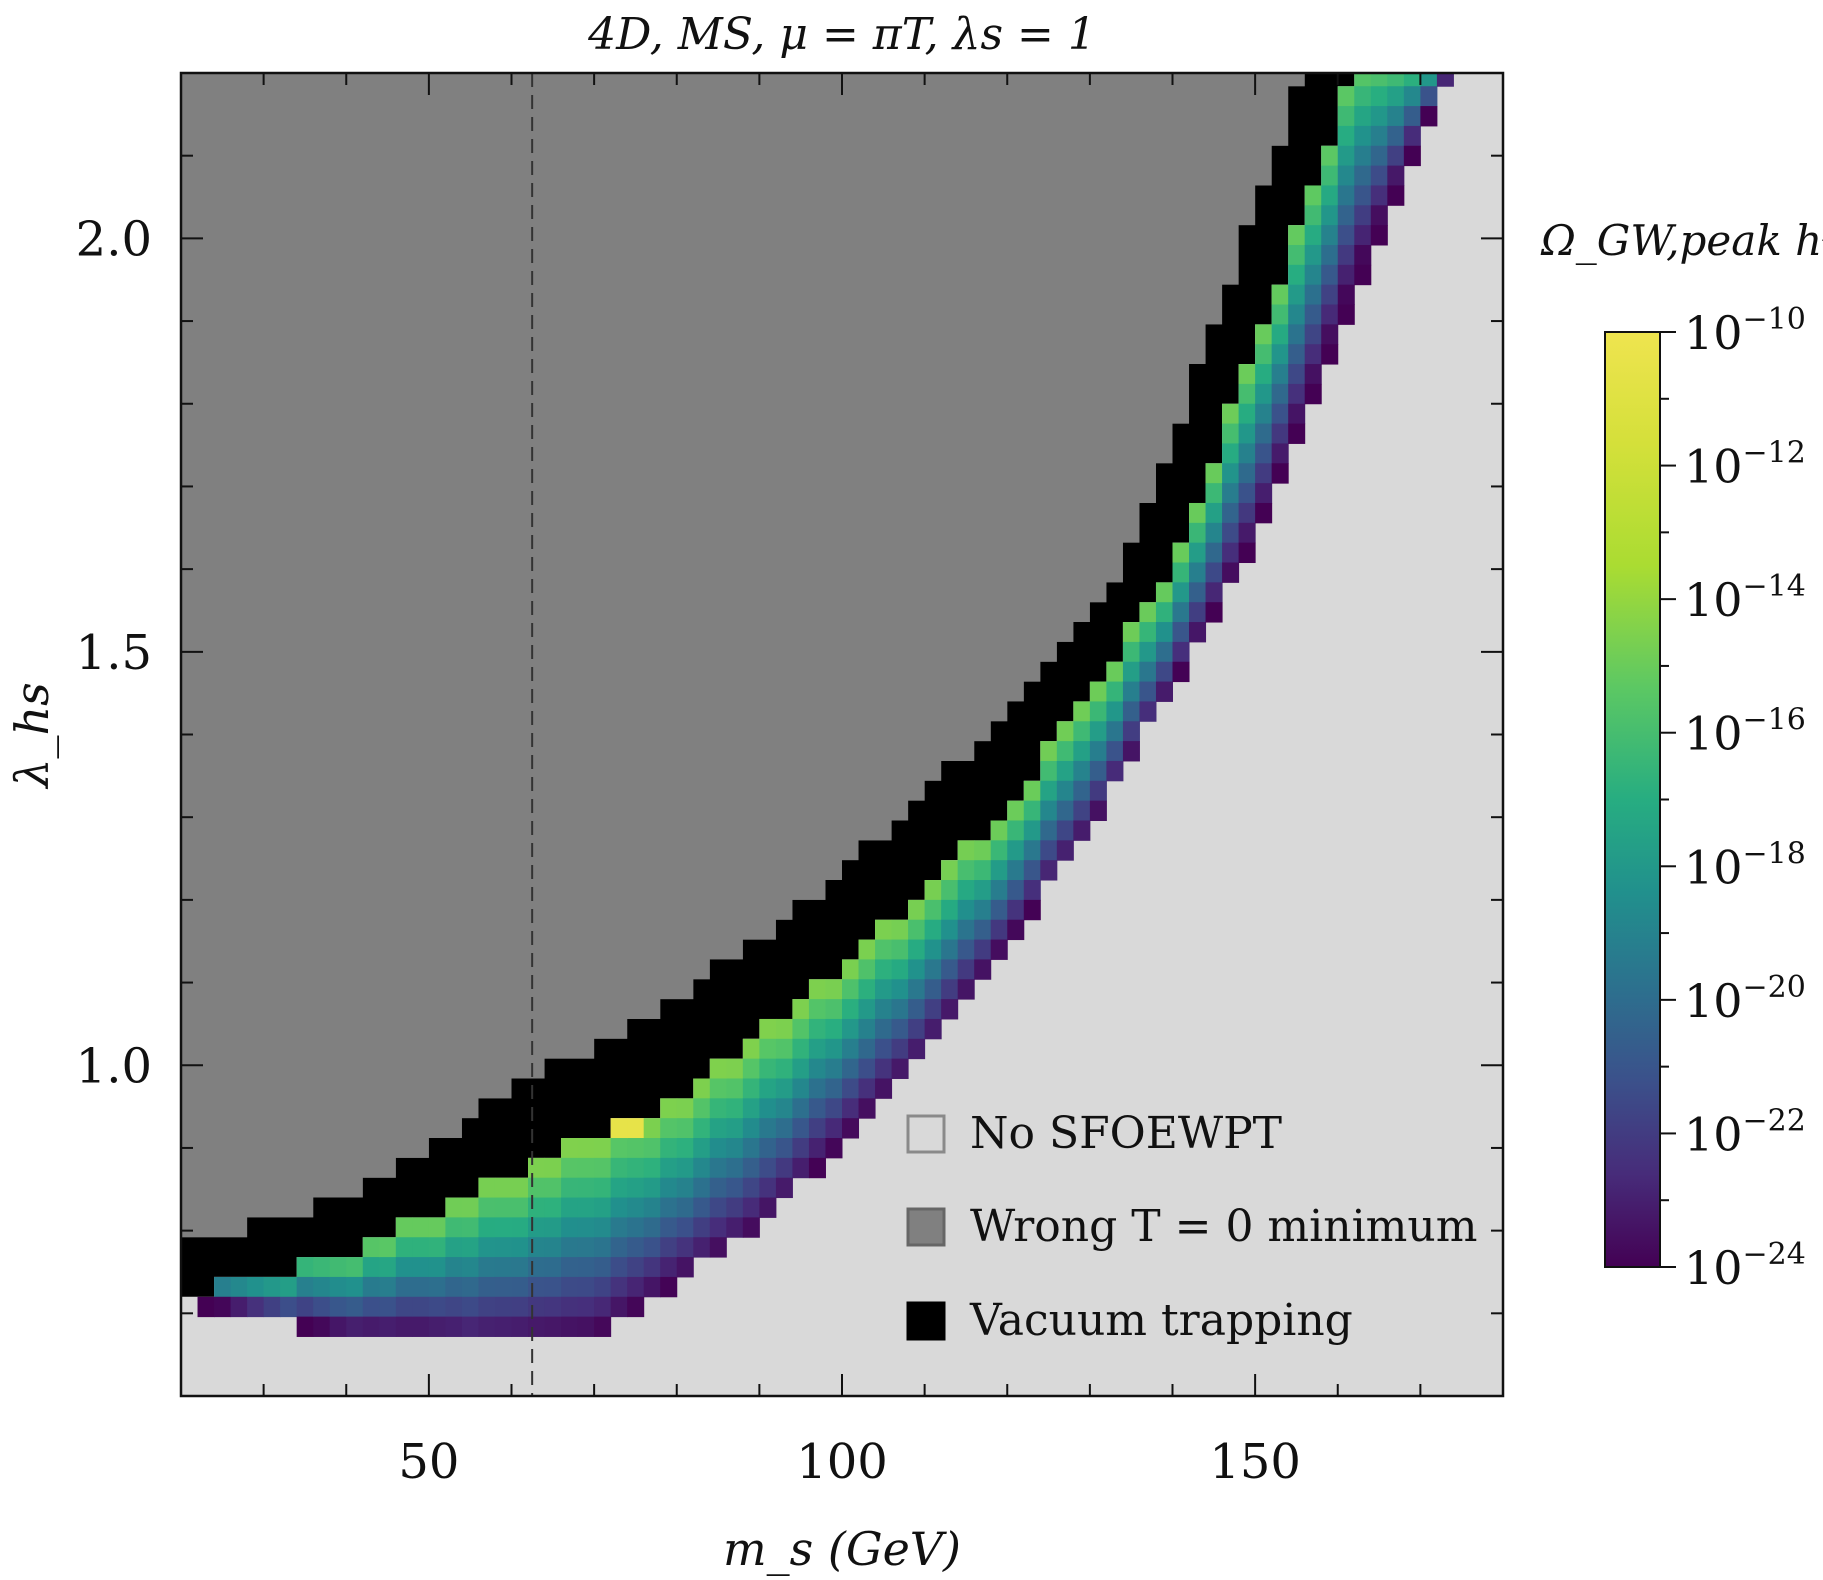 This screenshot has height=1580, width=1823. What do you see at coordinates (1745, 732) in the screenshot?
I see `colorbar-tick-label: 10−16` at bounding box center [1745, 732].